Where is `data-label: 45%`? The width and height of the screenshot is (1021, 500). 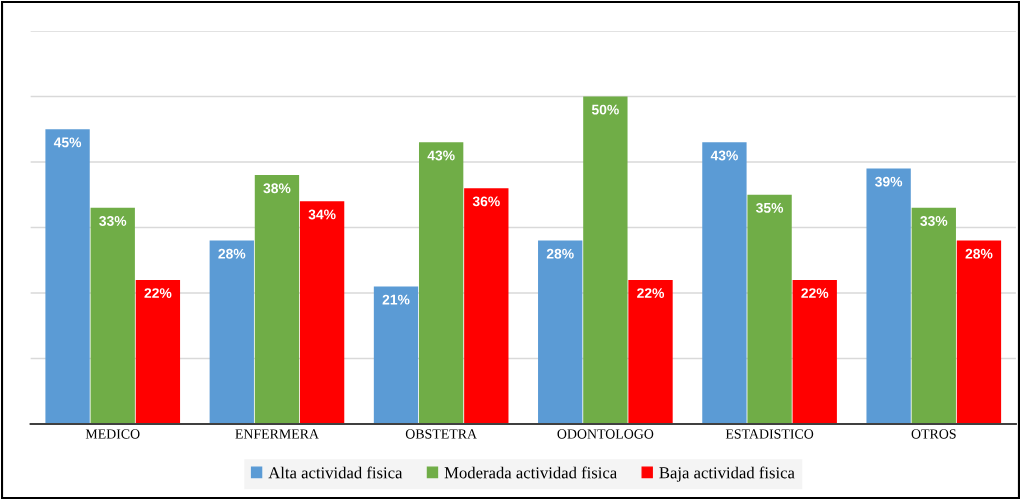 data-label: 45% is located at coordinates (67, 142).